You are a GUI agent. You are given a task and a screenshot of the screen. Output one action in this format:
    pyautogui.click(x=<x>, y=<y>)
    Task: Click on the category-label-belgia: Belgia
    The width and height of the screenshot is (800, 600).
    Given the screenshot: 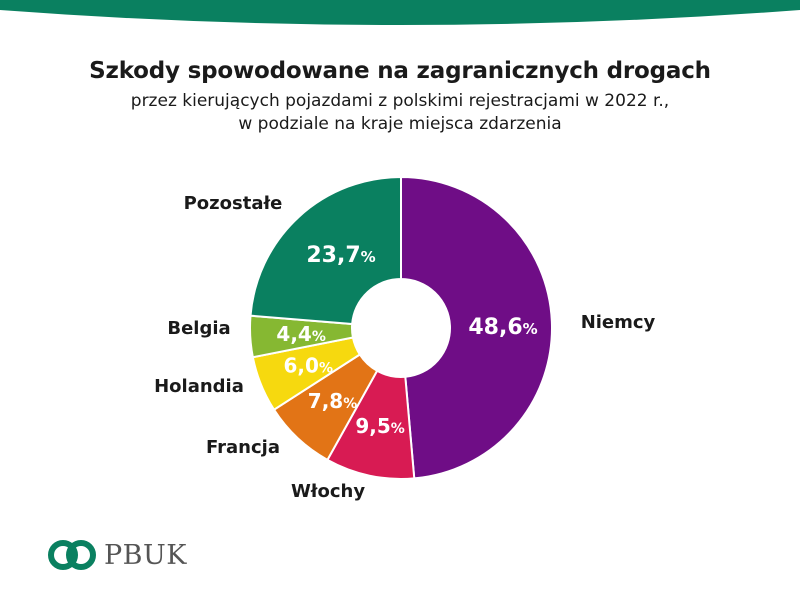 What is the action you would take?
    pyautogui.click(x=198, y=328)
    